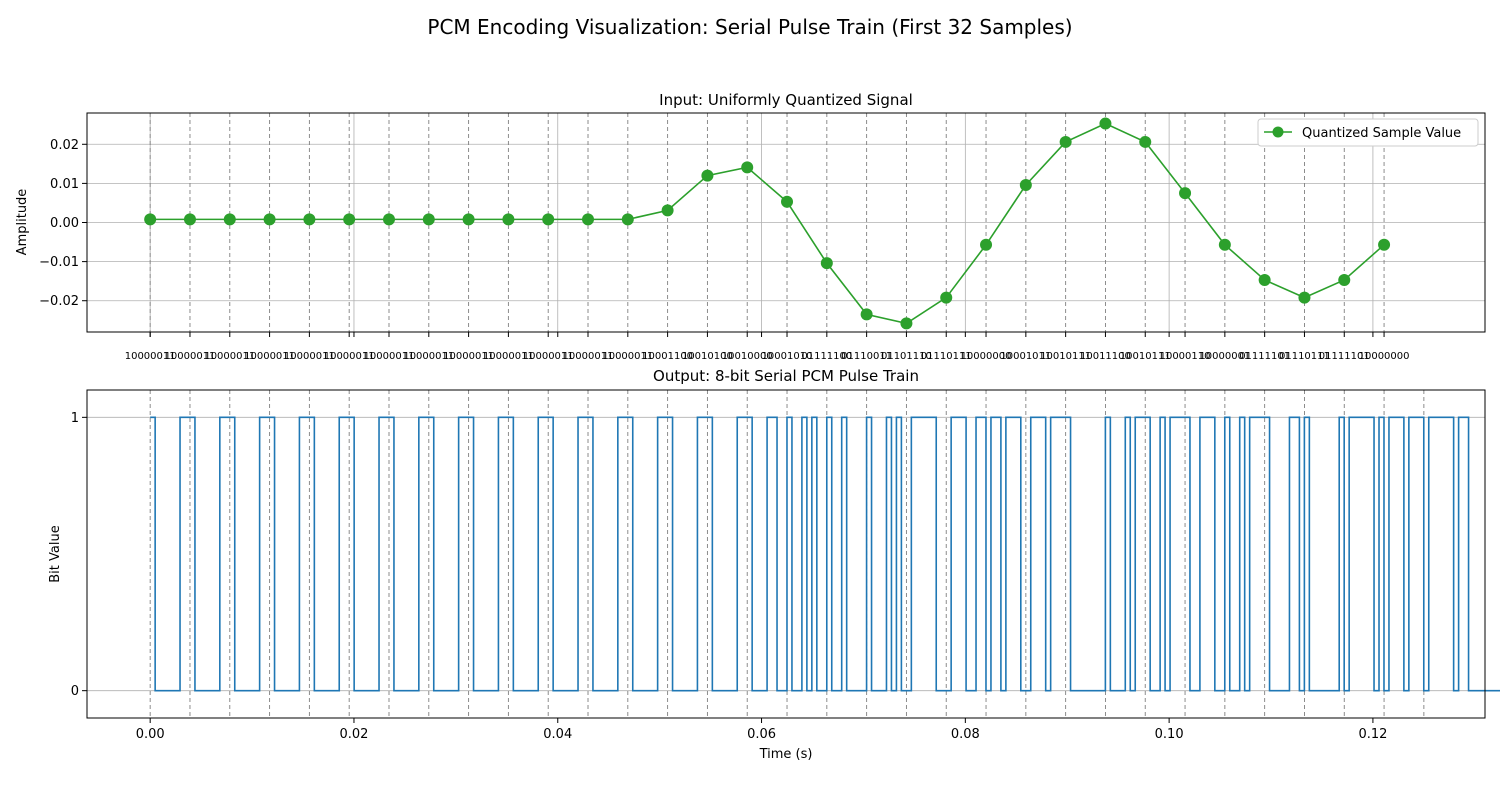 This screenshot has width=1500, height=800. I want to click on binary-code-label: 10001010, so click(787, 356).